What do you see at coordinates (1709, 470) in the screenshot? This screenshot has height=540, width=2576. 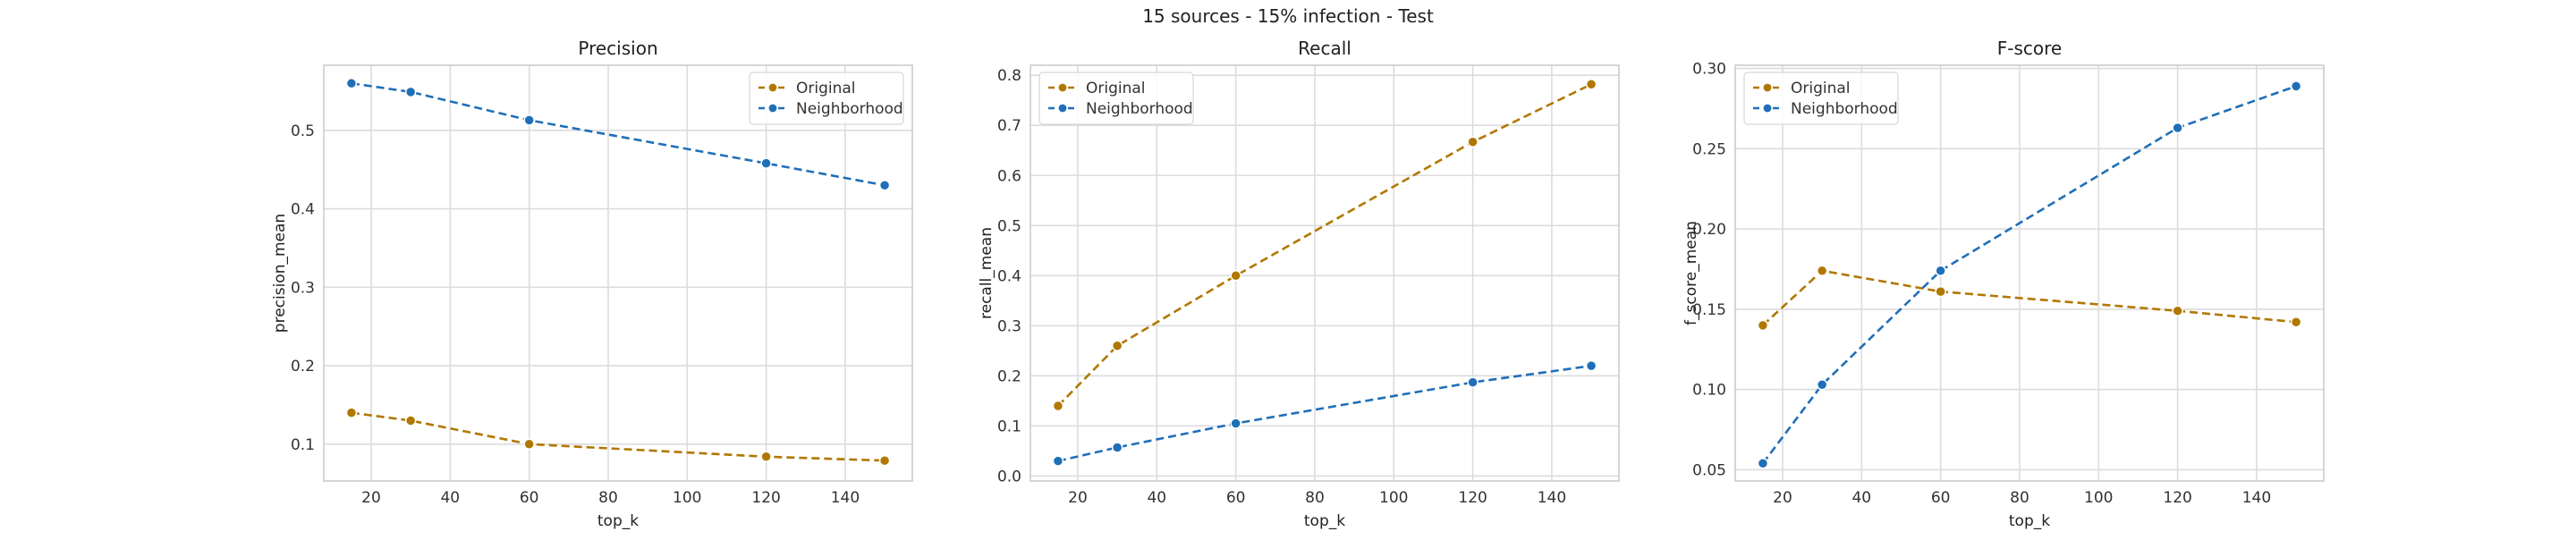 I see `y-tick-label: 0.05` at bounding box center [1709, 470].